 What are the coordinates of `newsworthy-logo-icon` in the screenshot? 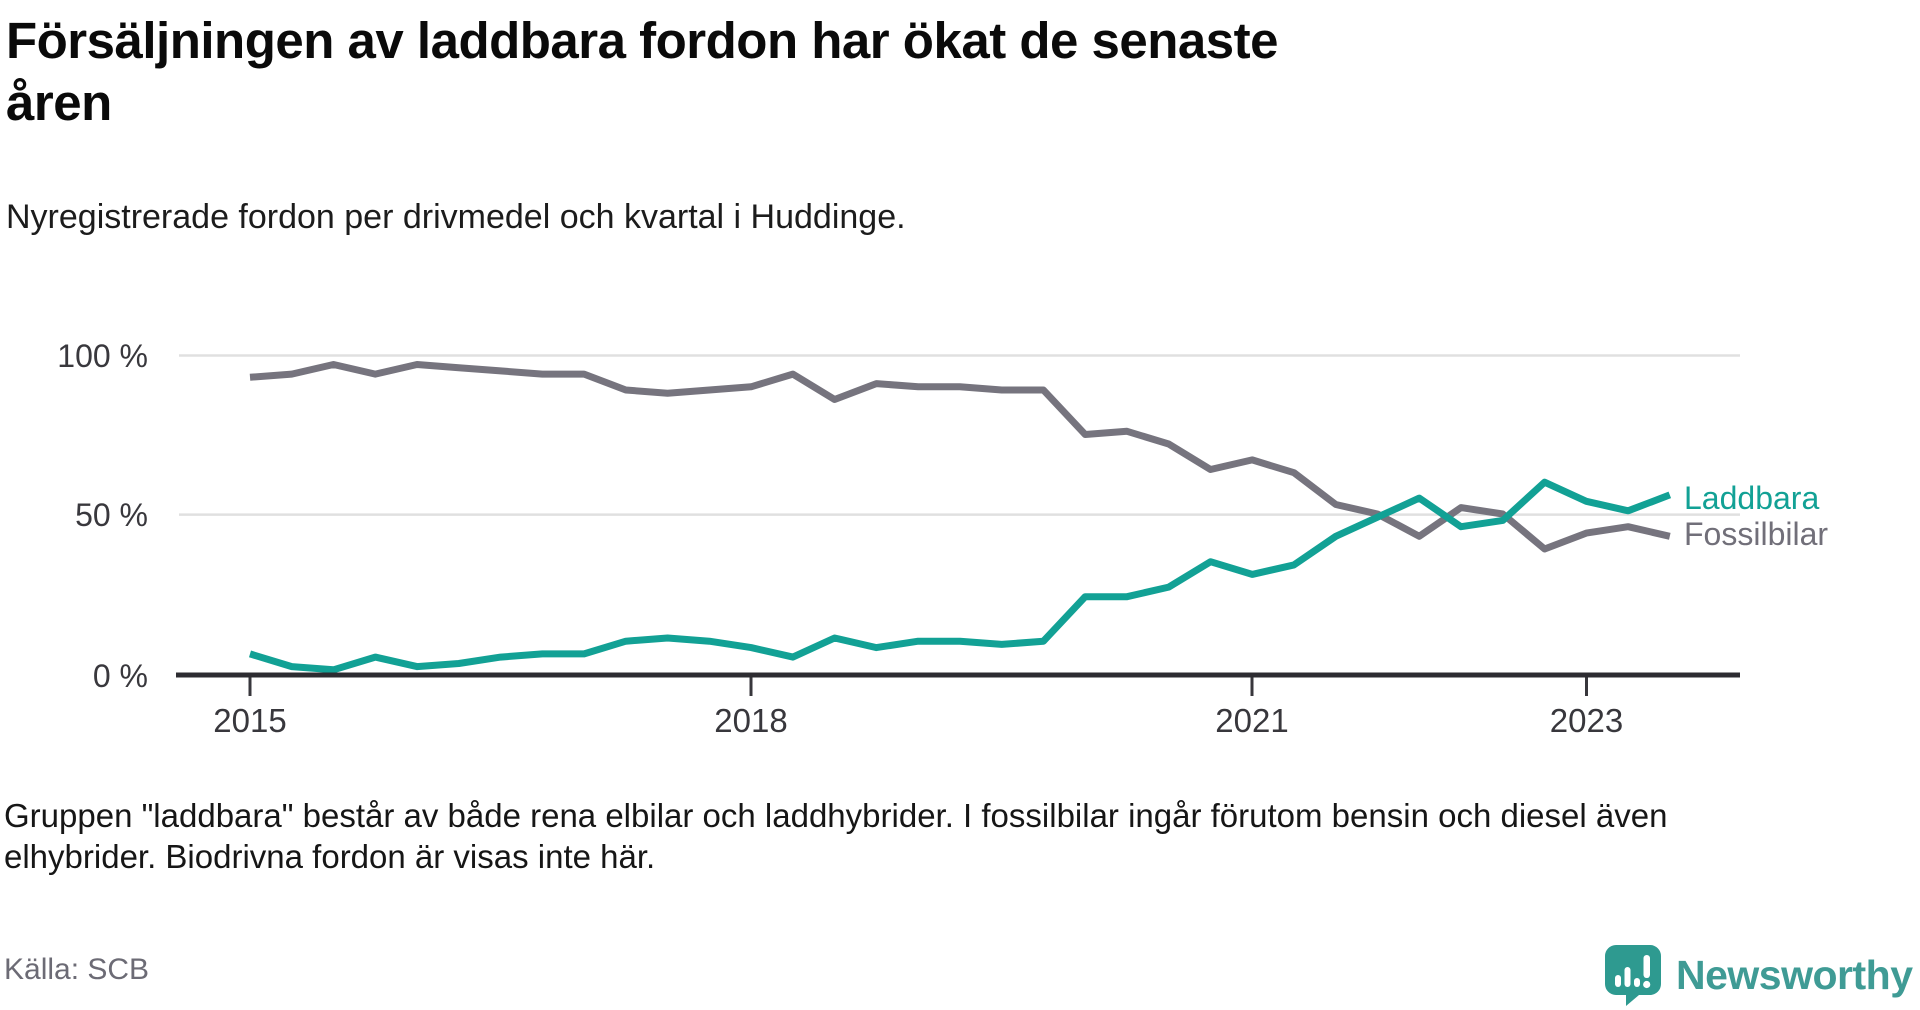 It's located at (1633, 975).